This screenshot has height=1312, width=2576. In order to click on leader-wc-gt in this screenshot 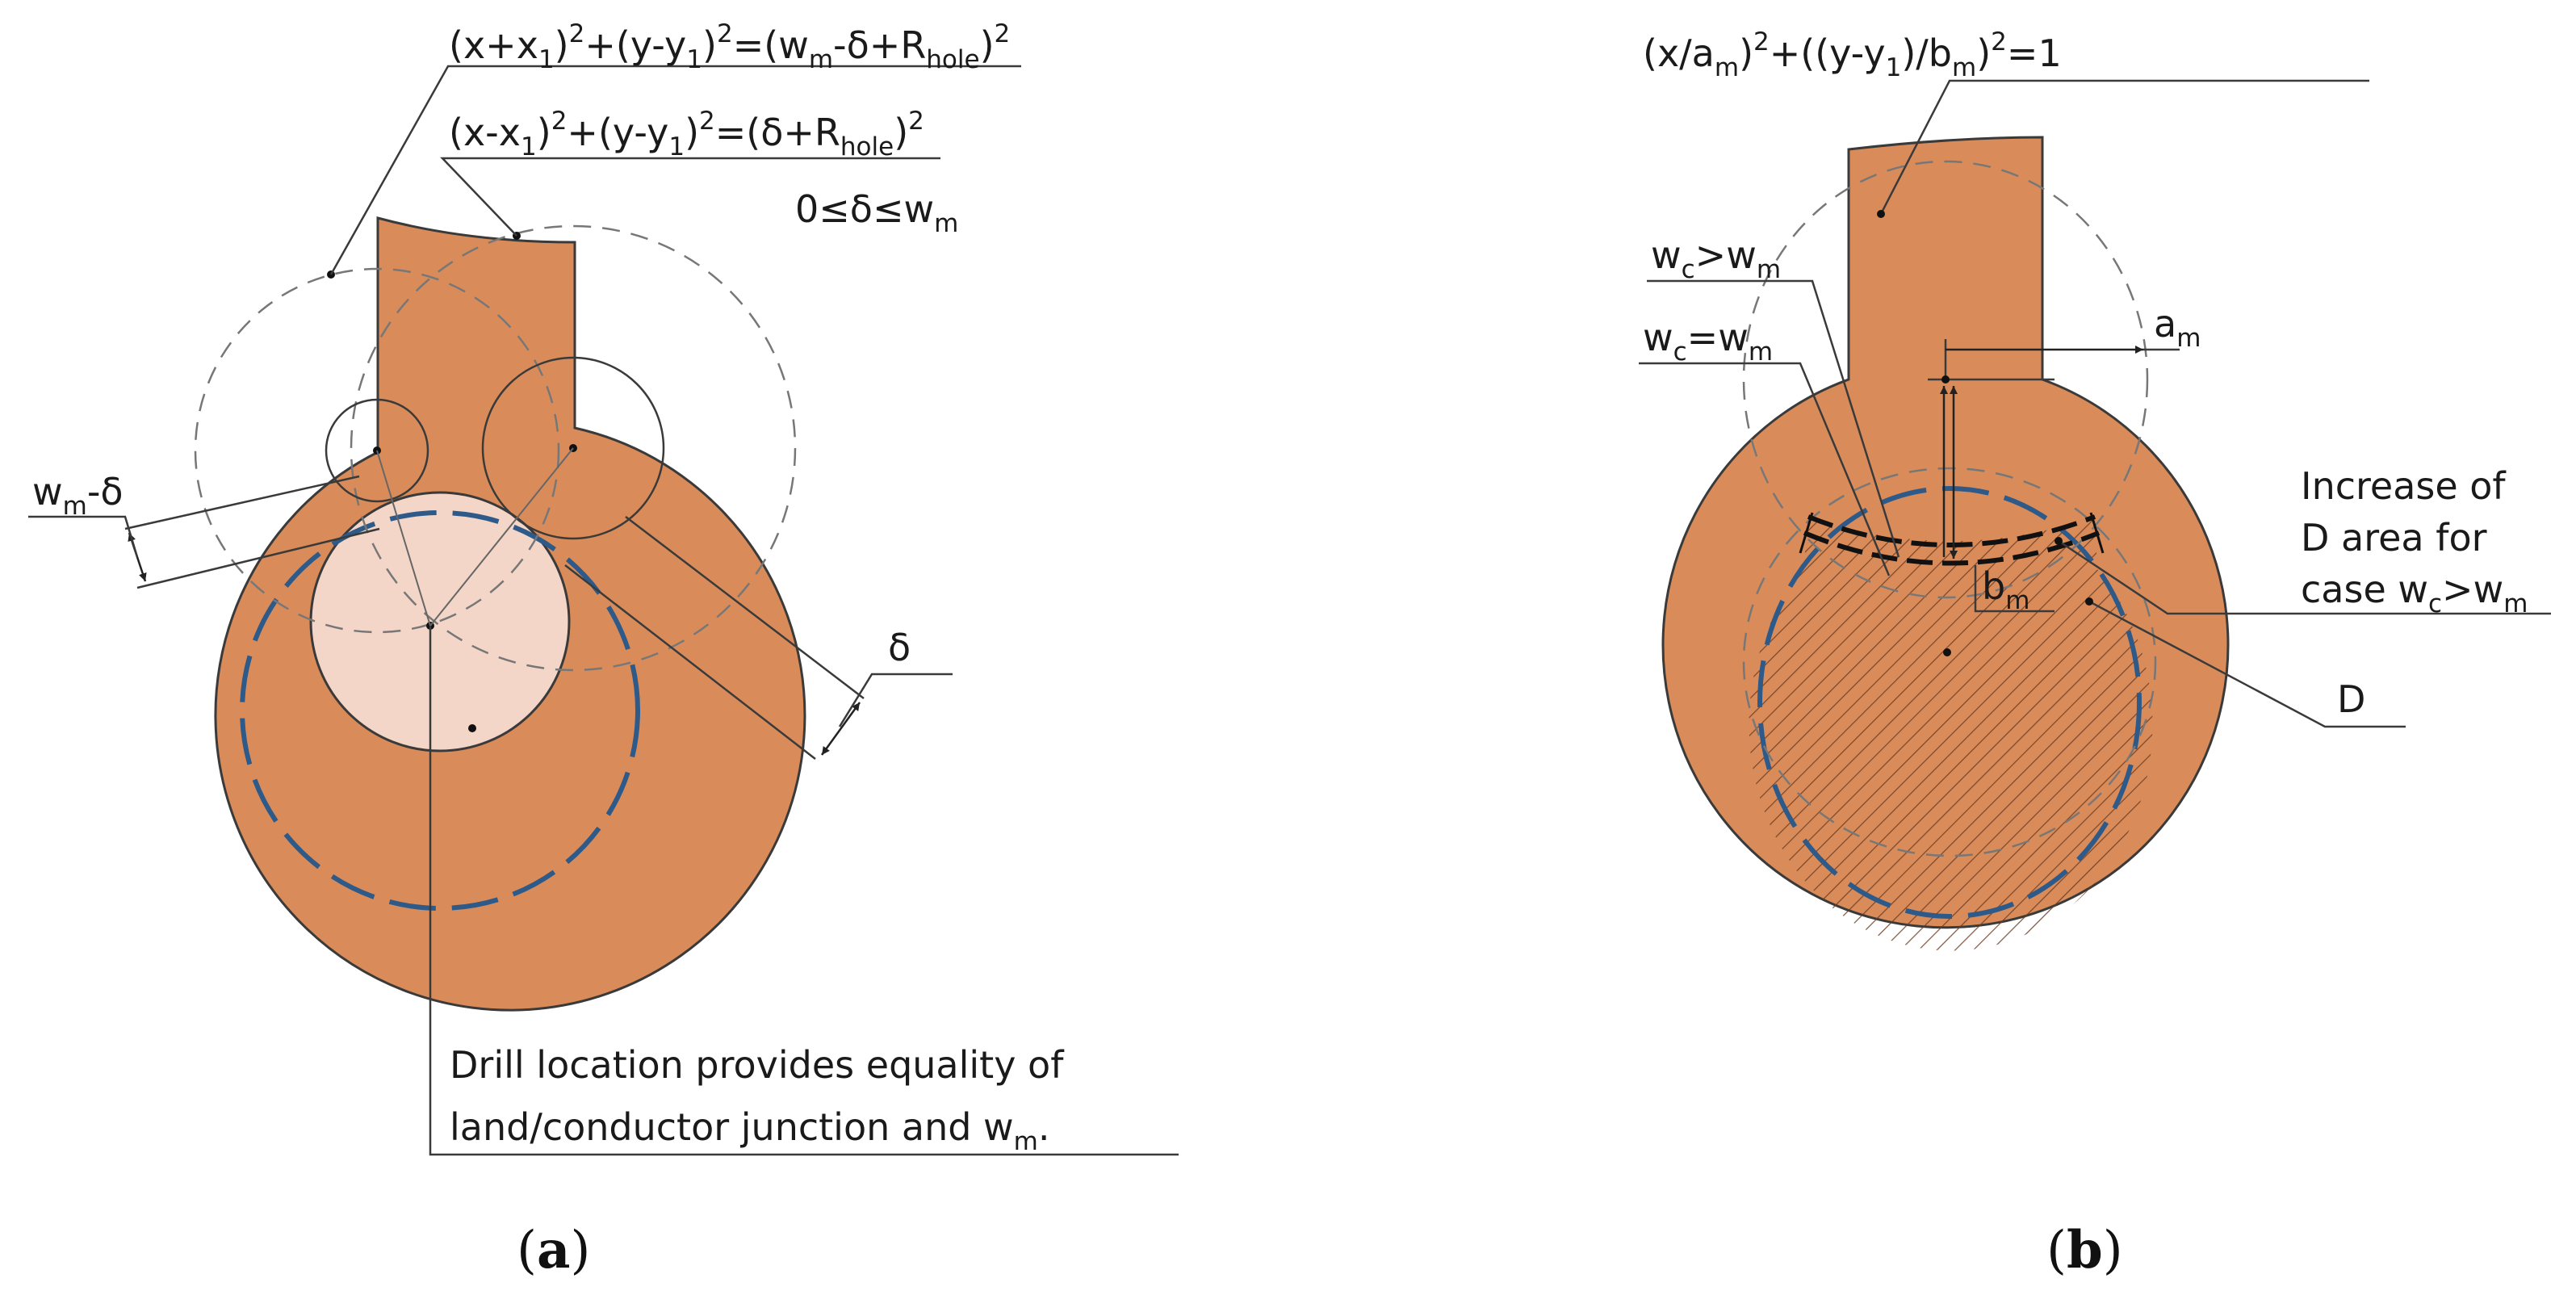, I will do `click(1773, 418)`.